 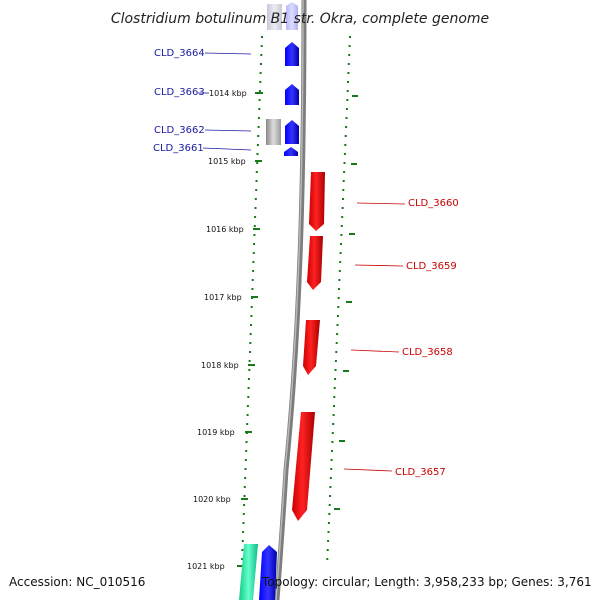 I want to click on feature-gray-top, so click(x=274, y=17).